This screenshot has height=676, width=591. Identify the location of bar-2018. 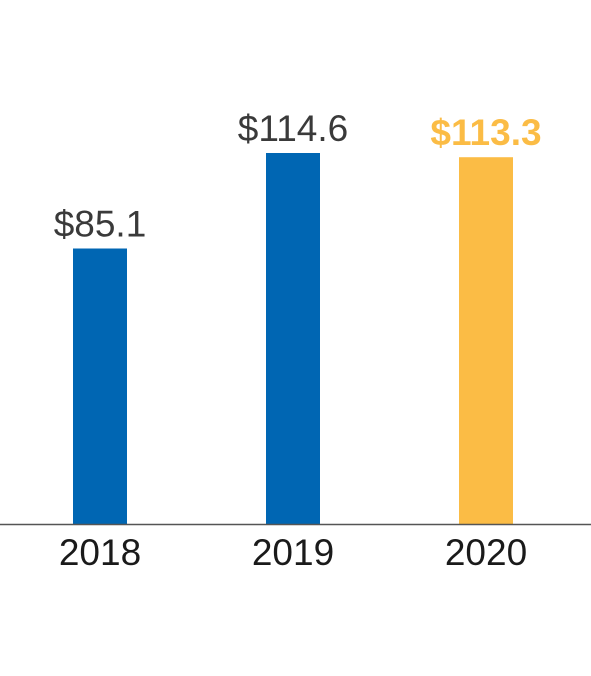
(100, 386).